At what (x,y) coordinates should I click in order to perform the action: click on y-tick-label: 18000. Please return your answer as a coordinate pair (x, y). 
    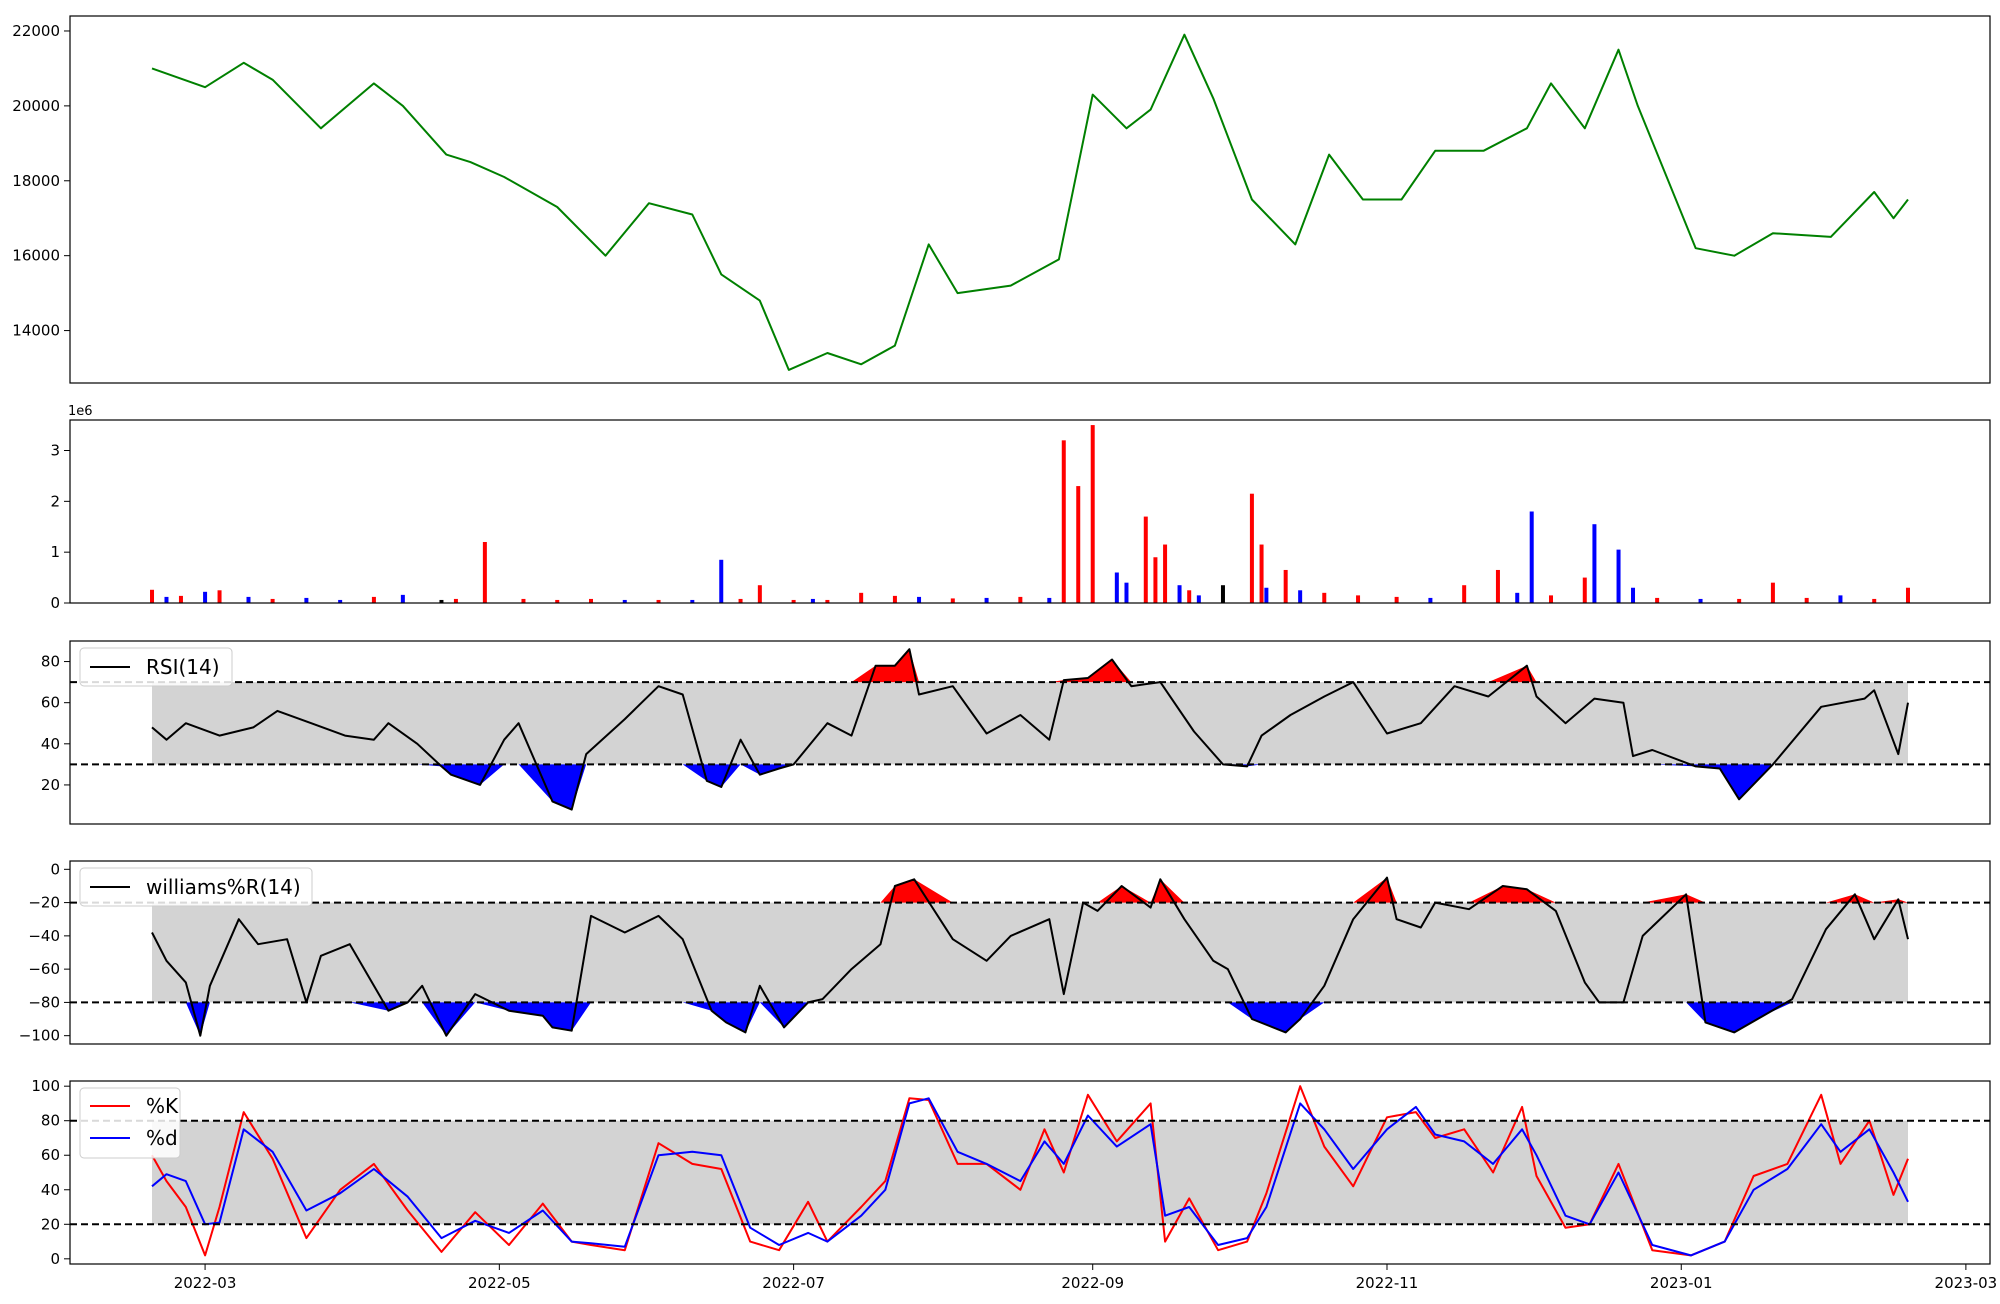
    Looking at the image, I should click on (36, 181).